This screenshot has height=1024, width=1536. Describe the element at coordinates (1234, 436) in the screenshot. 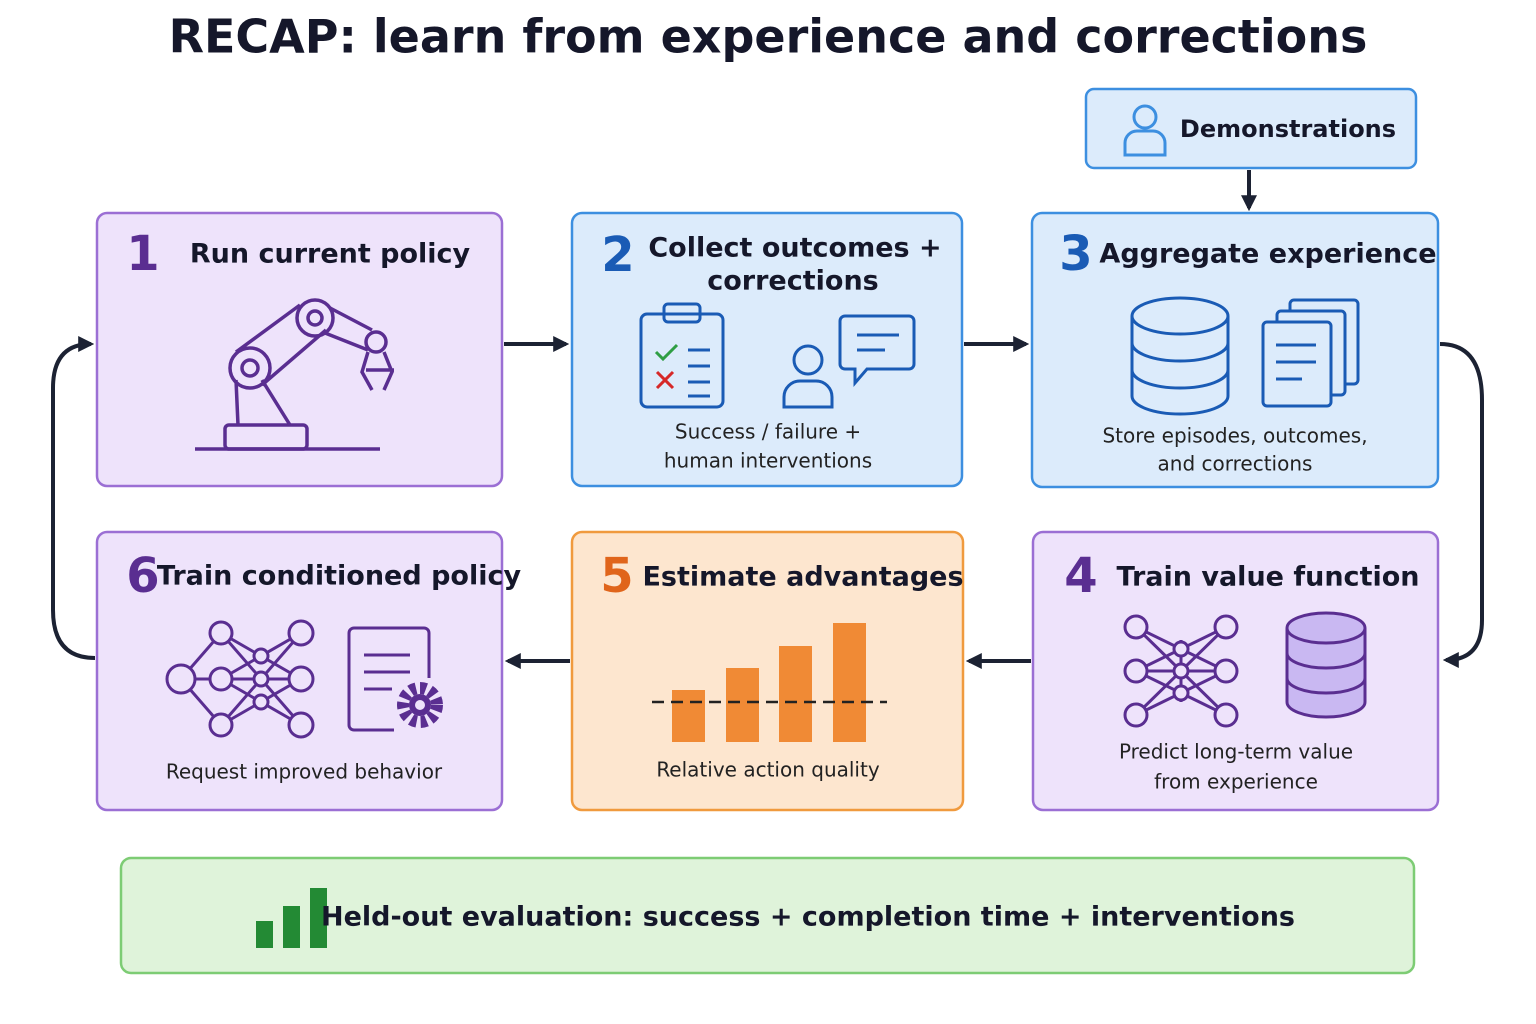

I see `step-caption: Store episodes, outcomes,` at that location.